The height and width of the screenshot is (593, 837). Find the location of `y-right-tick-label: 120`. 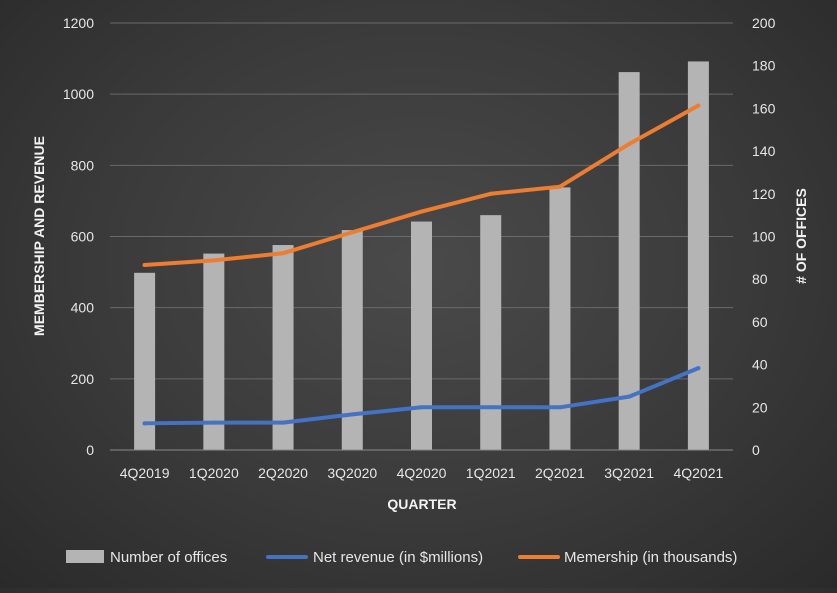

y-right-tick-label: 120 is located at coordinates (764, 194).